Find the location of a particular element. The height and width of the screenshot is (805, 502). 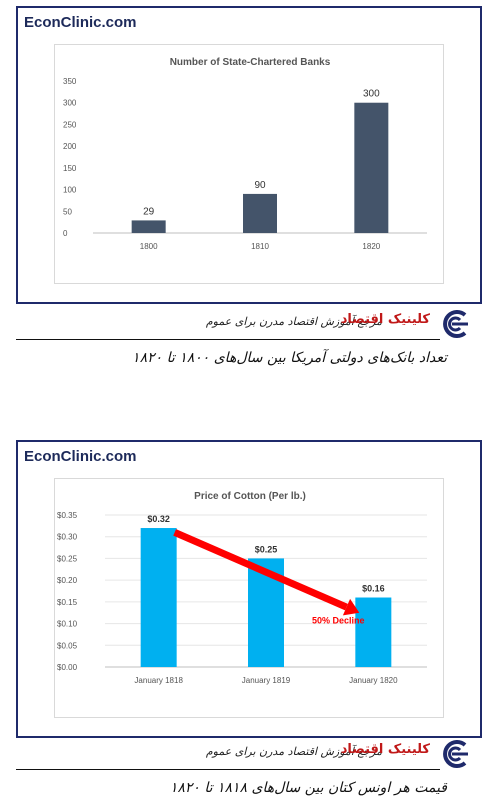

data-label: $0.16 is located at coordinates (373, 589).